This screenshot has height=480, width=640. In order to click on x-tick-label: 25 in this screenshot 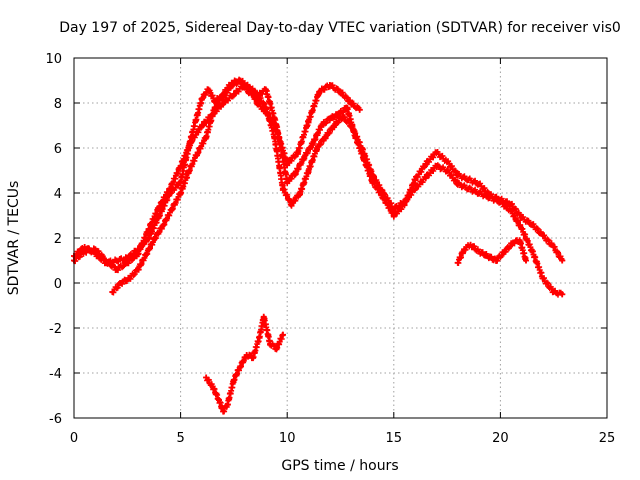, I will do `click(607, 438)`.